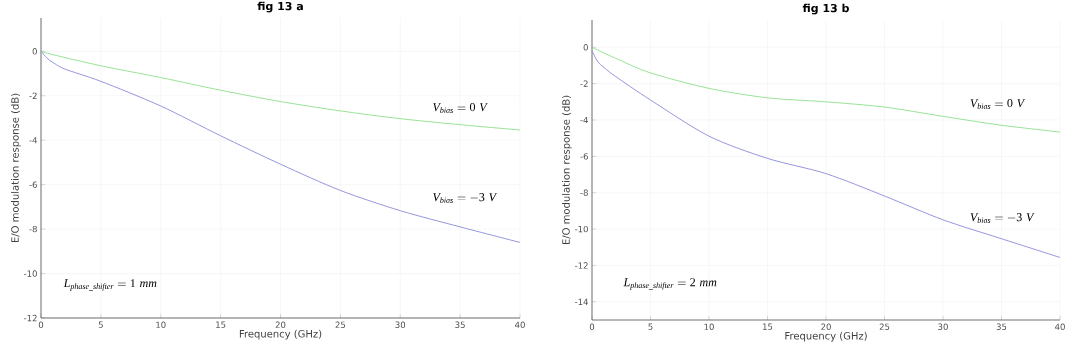  I want to click on y-tick-label: -14, so click(581, 301).